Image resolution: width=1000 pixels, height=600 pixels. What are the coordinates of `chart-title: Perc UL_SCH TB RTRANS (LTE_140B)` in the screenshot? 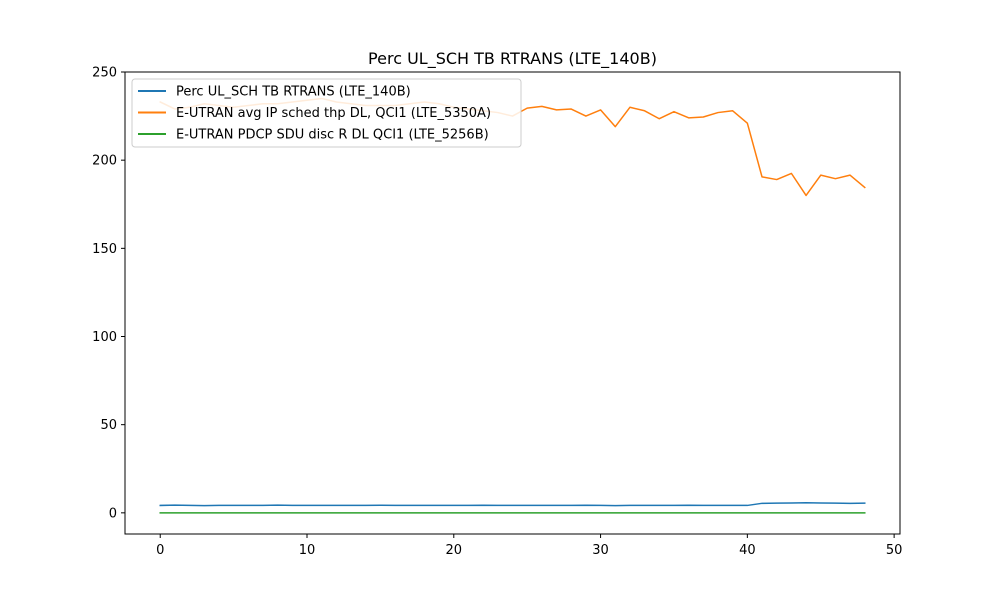 It's located at (512, 59).